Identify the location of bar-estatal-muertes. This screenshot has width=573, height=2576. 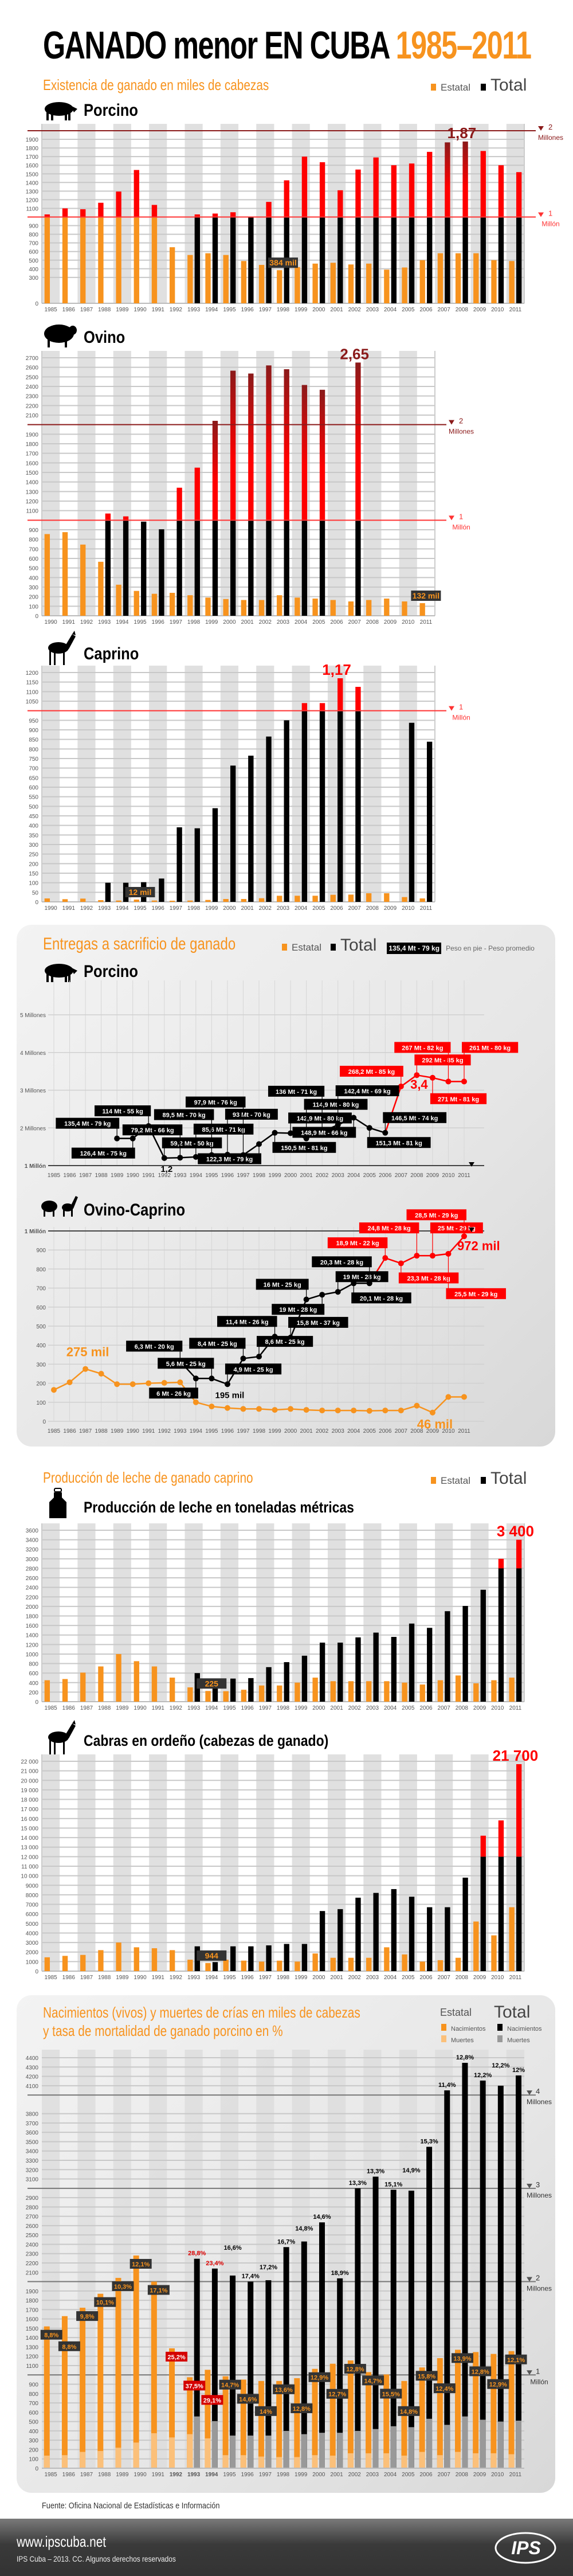
(118, 2458).